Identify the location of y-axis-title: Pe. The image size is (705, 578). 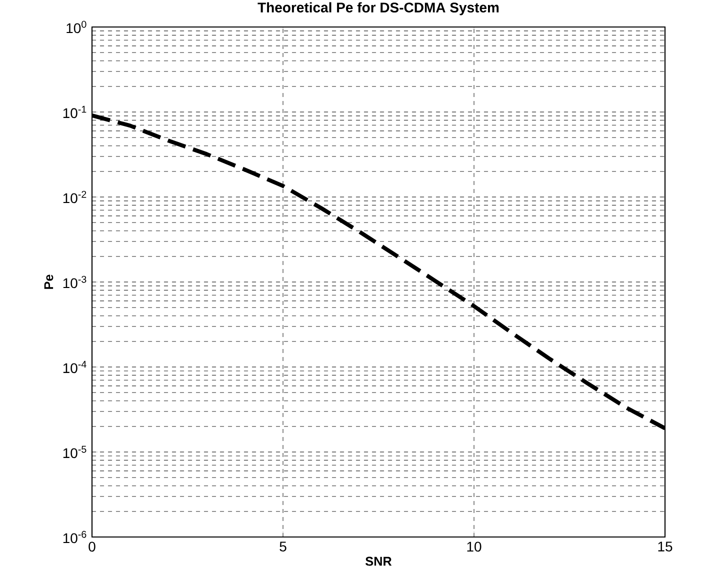
(49, 281).